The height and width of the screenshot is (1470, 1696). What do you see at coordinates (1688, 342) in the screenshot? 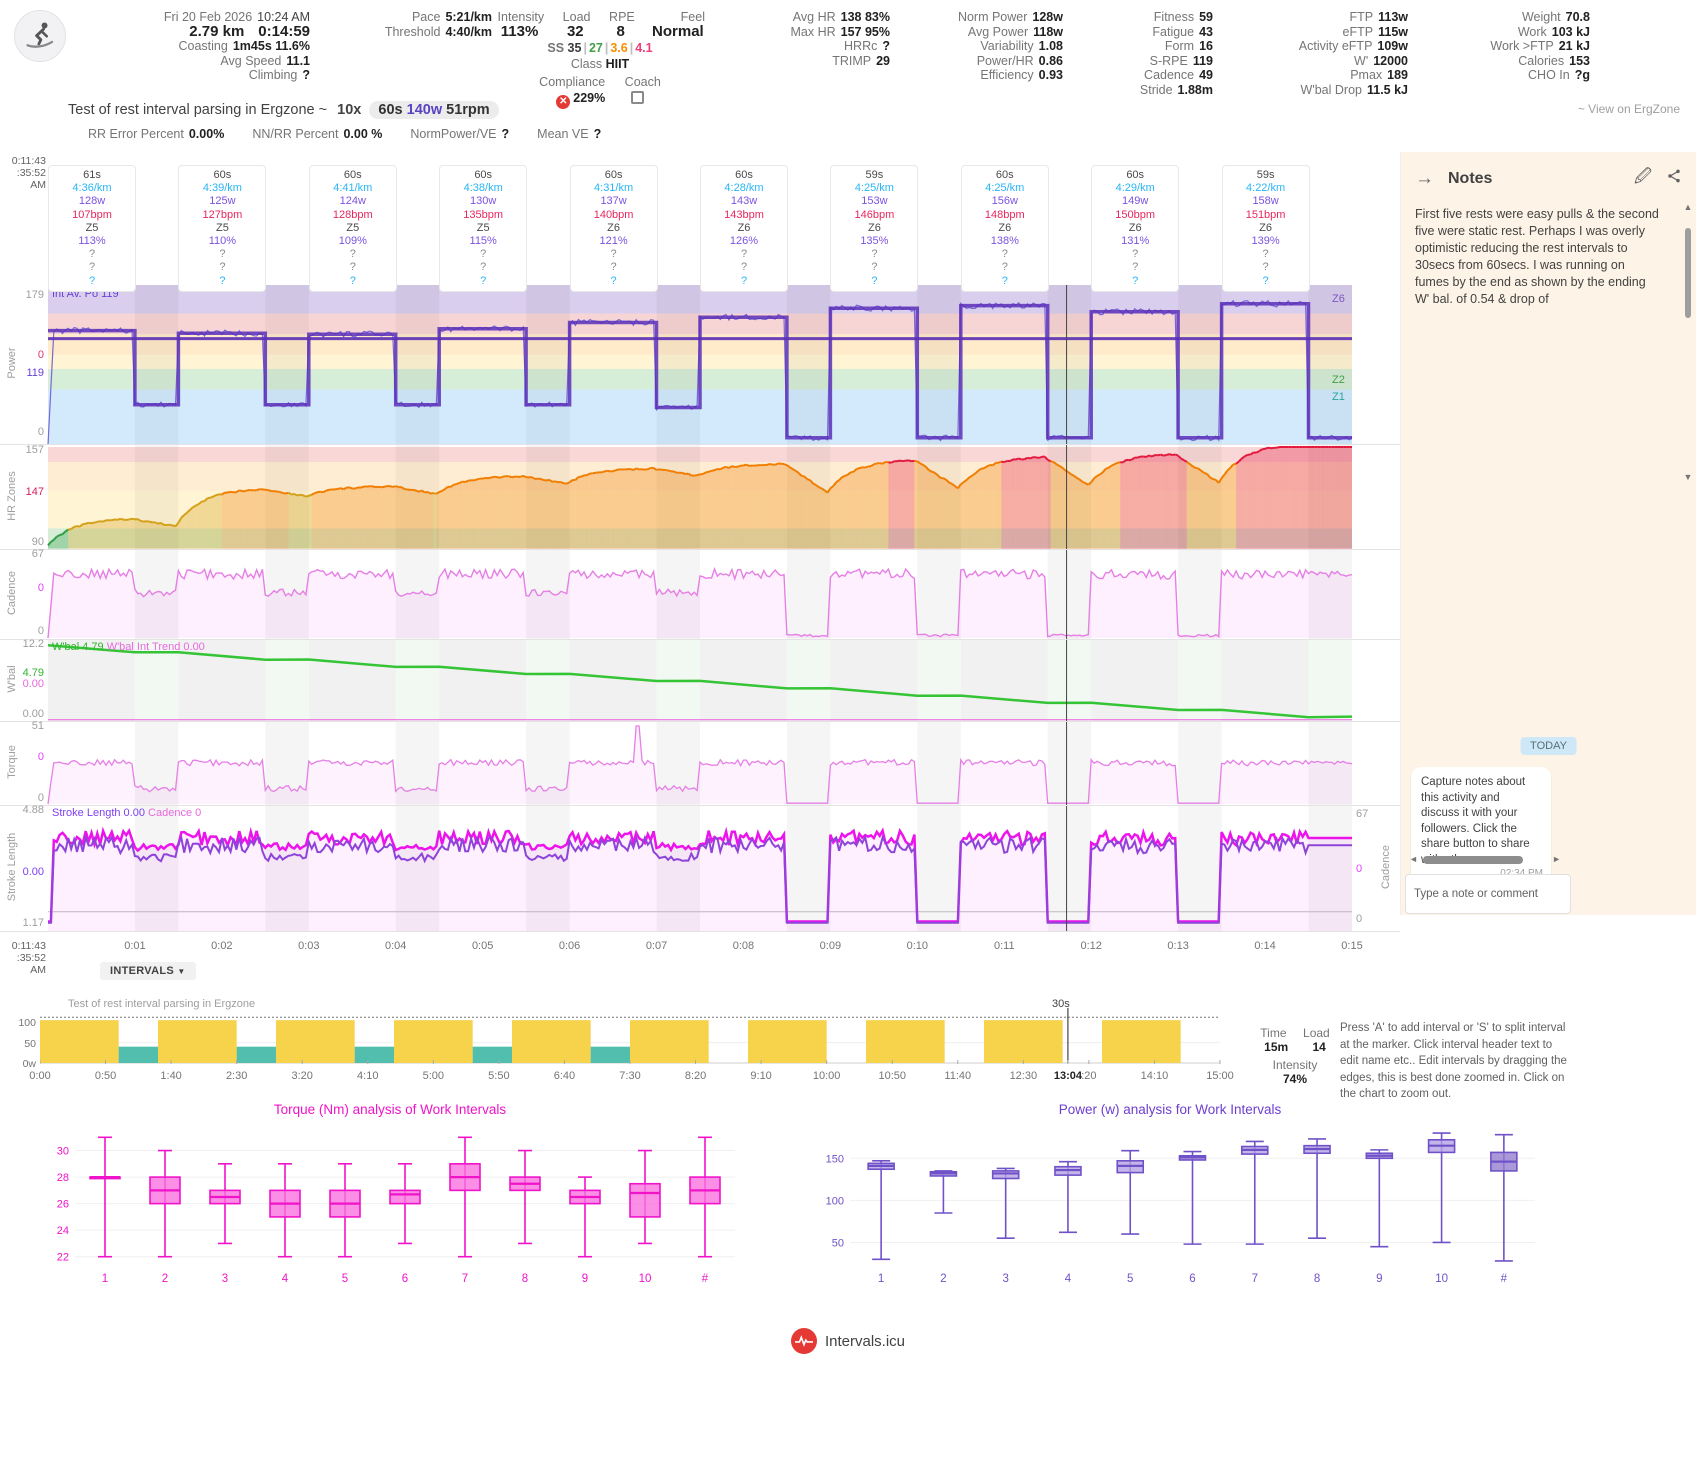
I see `notes-vertical-scrollbar: ▲ ▼` at bounding box center [1688, 342].